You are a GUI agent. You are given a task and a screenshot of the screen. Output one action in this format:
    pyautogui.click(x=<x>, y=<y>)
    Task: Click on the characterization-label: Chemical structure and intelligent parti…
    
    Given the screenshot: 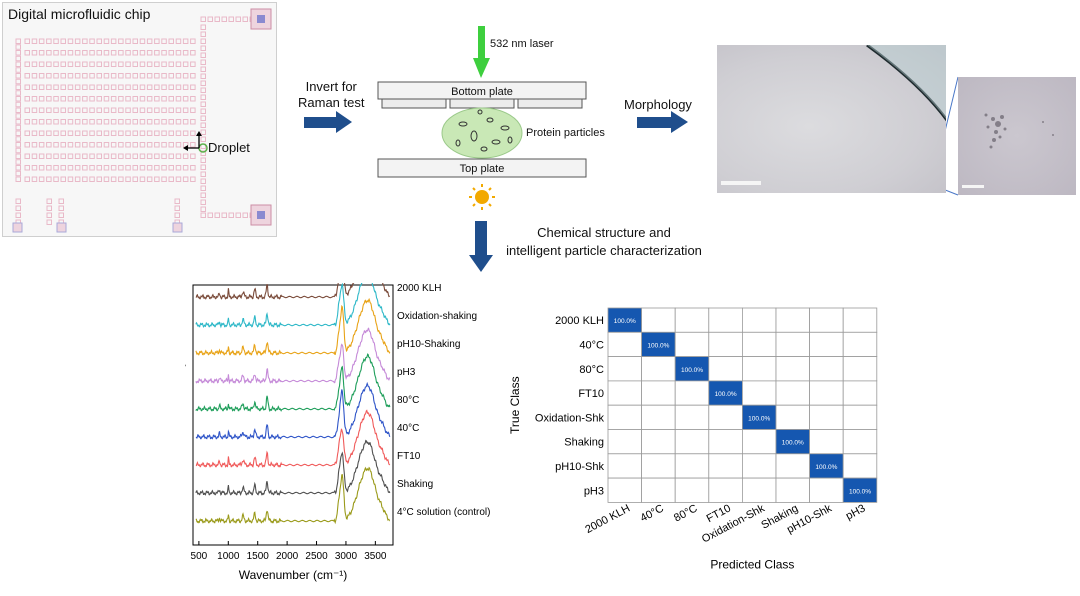 What is the action you would take?
    pyautogui.click(x=604, y=242)
    